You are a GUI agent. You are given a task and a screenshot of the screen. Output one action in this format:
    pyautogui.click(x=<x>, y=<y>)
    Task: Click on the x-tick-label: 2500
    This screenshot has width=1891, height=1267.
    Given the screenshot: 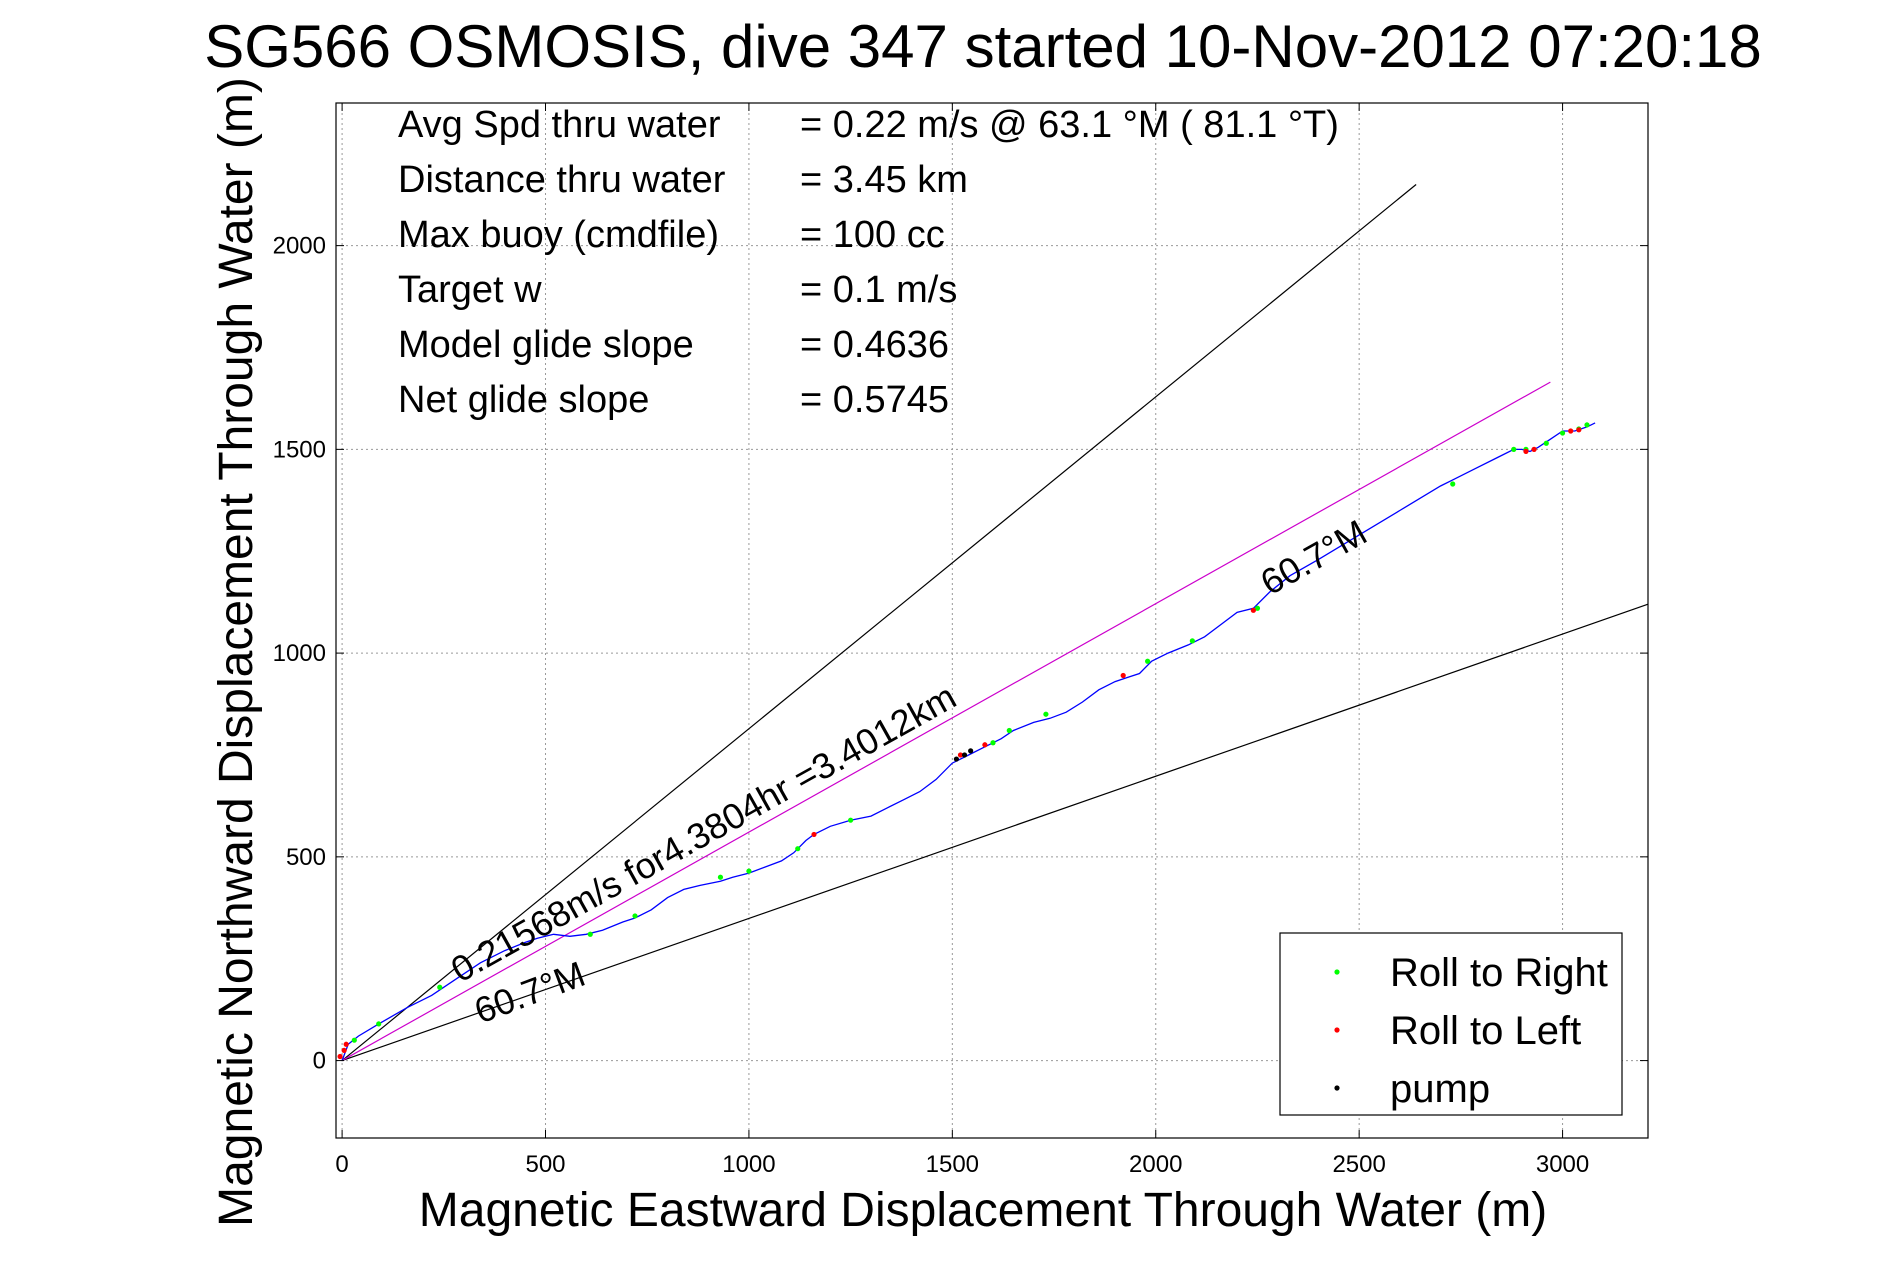 What is the action you would take?
    pyautogui.click(x=1358, y=1164)
    